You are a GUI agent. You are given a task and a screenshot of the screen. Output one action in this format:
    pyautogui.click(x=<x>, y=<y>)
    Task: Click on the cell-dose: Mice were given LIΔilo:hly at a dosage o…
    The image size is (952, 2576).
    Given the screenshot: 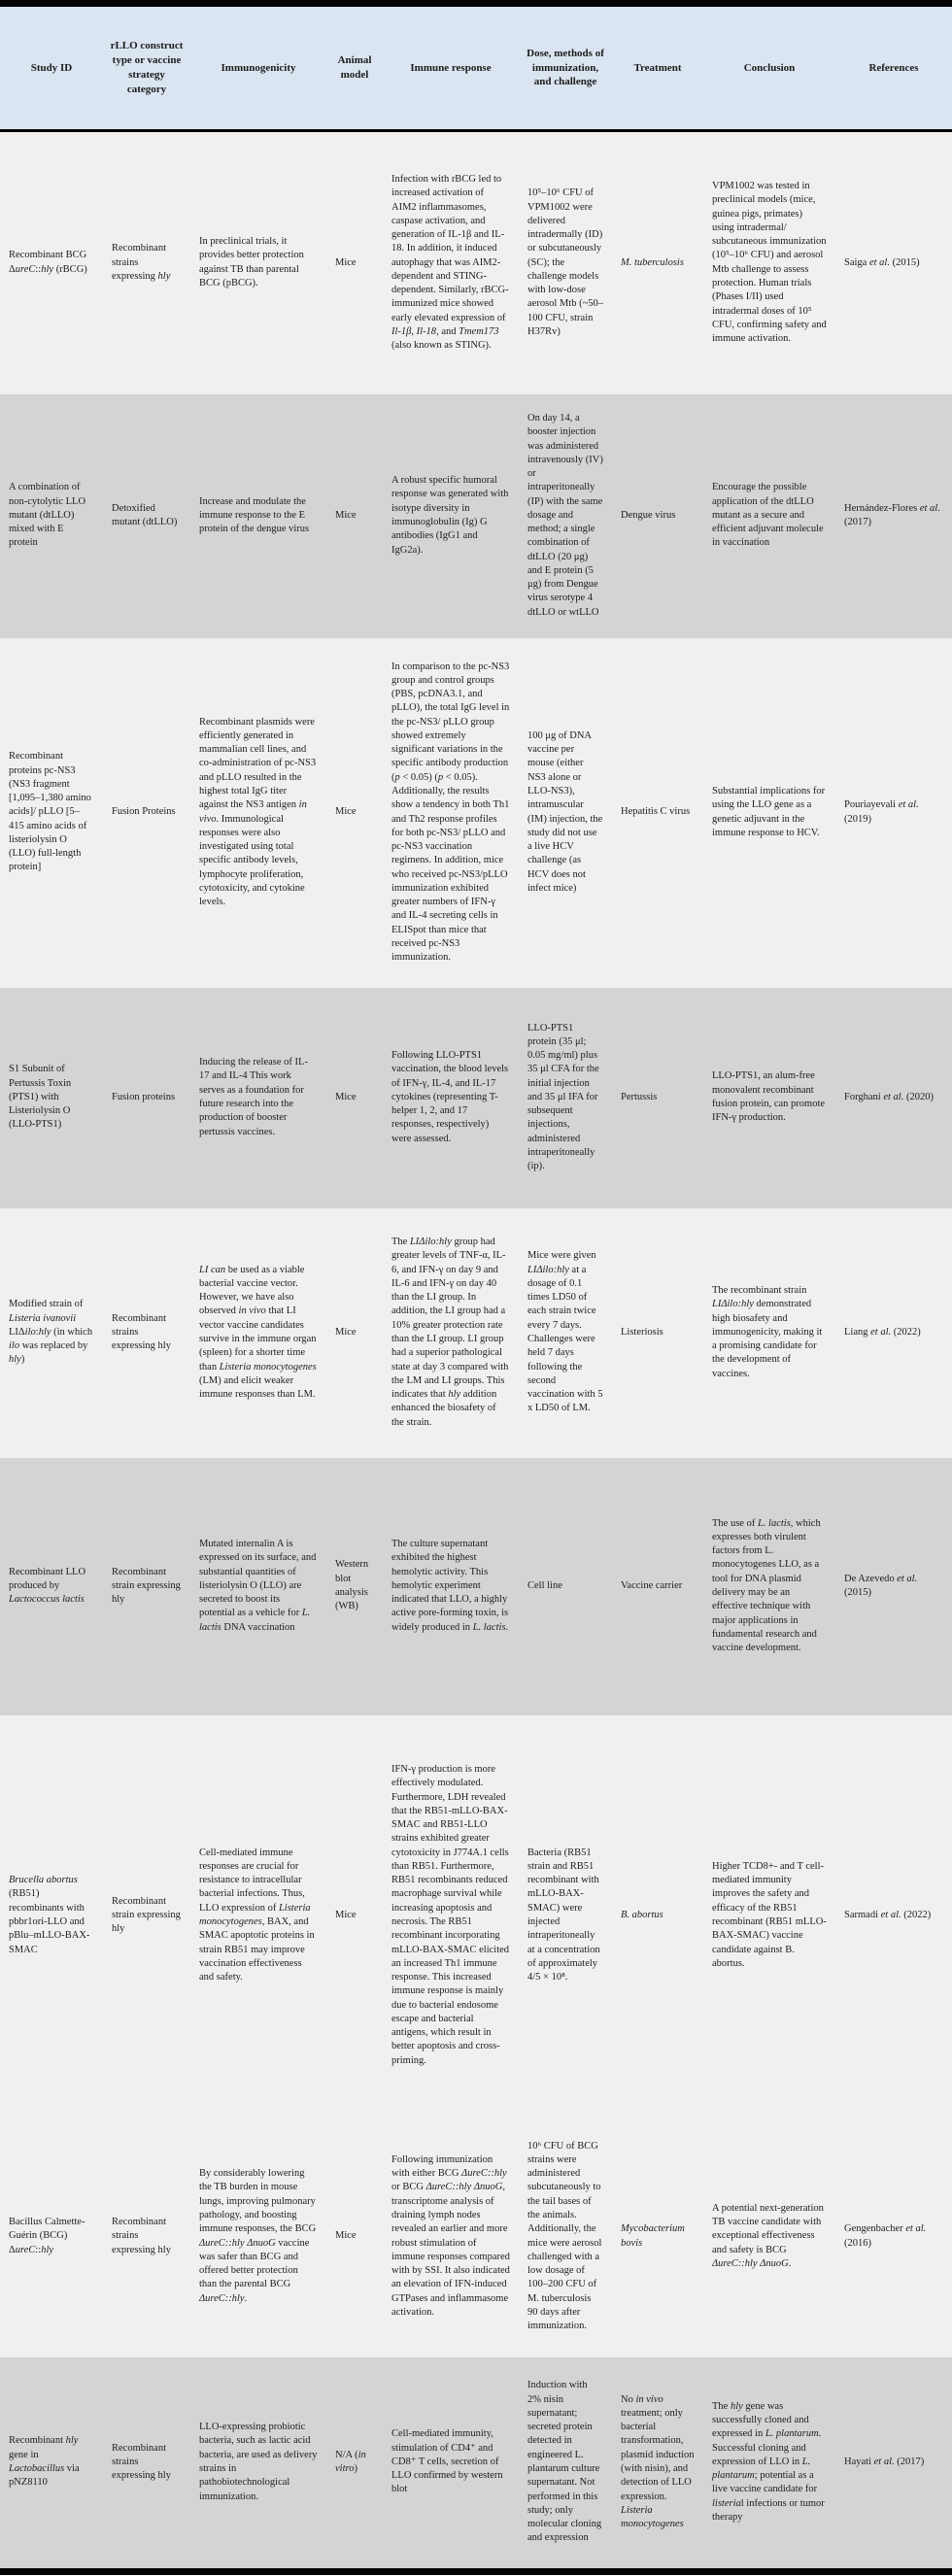 What is the action you would take?
    pyautogui.click(x=565, y=1332)
    